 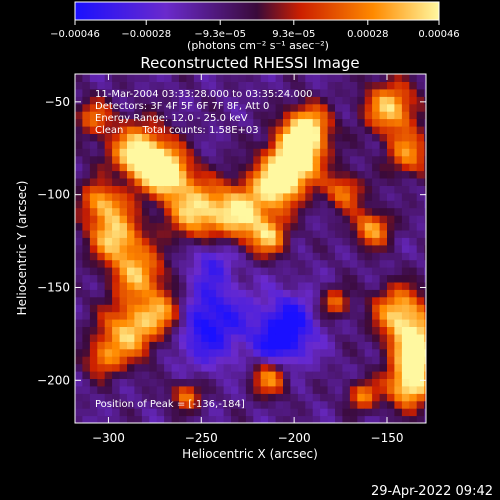 What do you see at coordinates (171, 118) in the screenshot?
I see `annotation-energy-range: Energy Range: 12.0 - 25.0 keV` at bounding box center [171, 118].